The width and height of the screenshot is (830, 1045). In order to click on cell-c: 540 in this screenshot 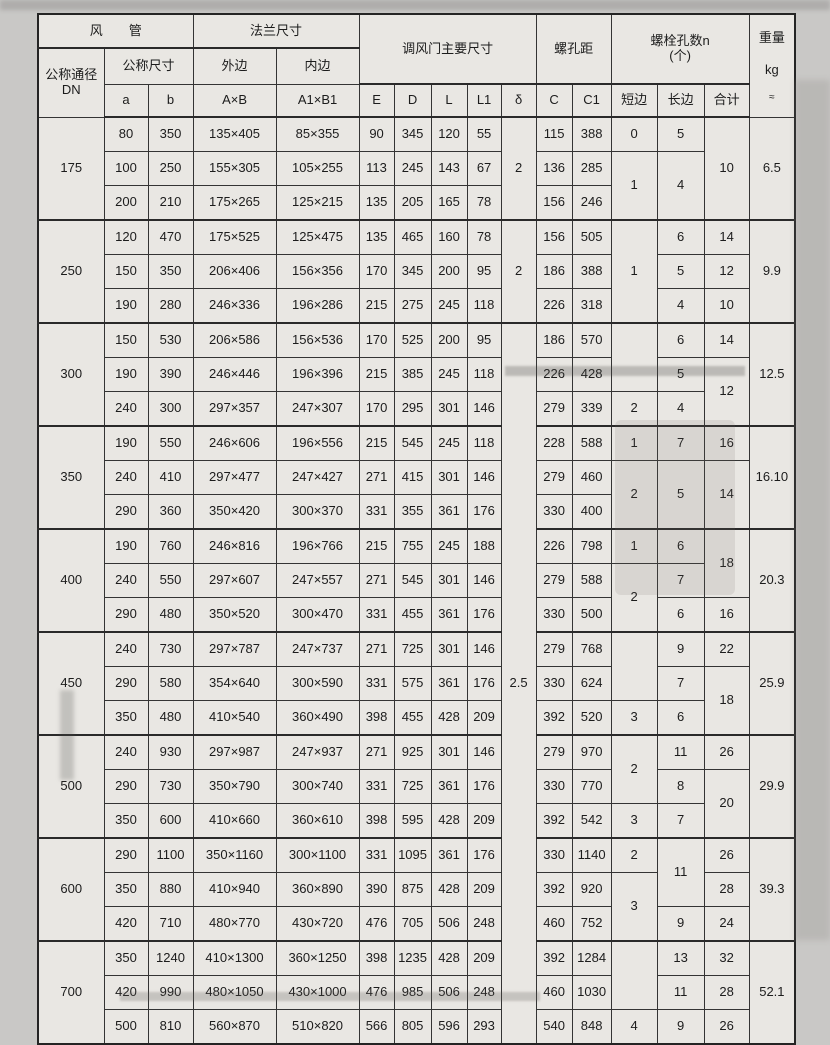, I will do `click(554, 1027)`.